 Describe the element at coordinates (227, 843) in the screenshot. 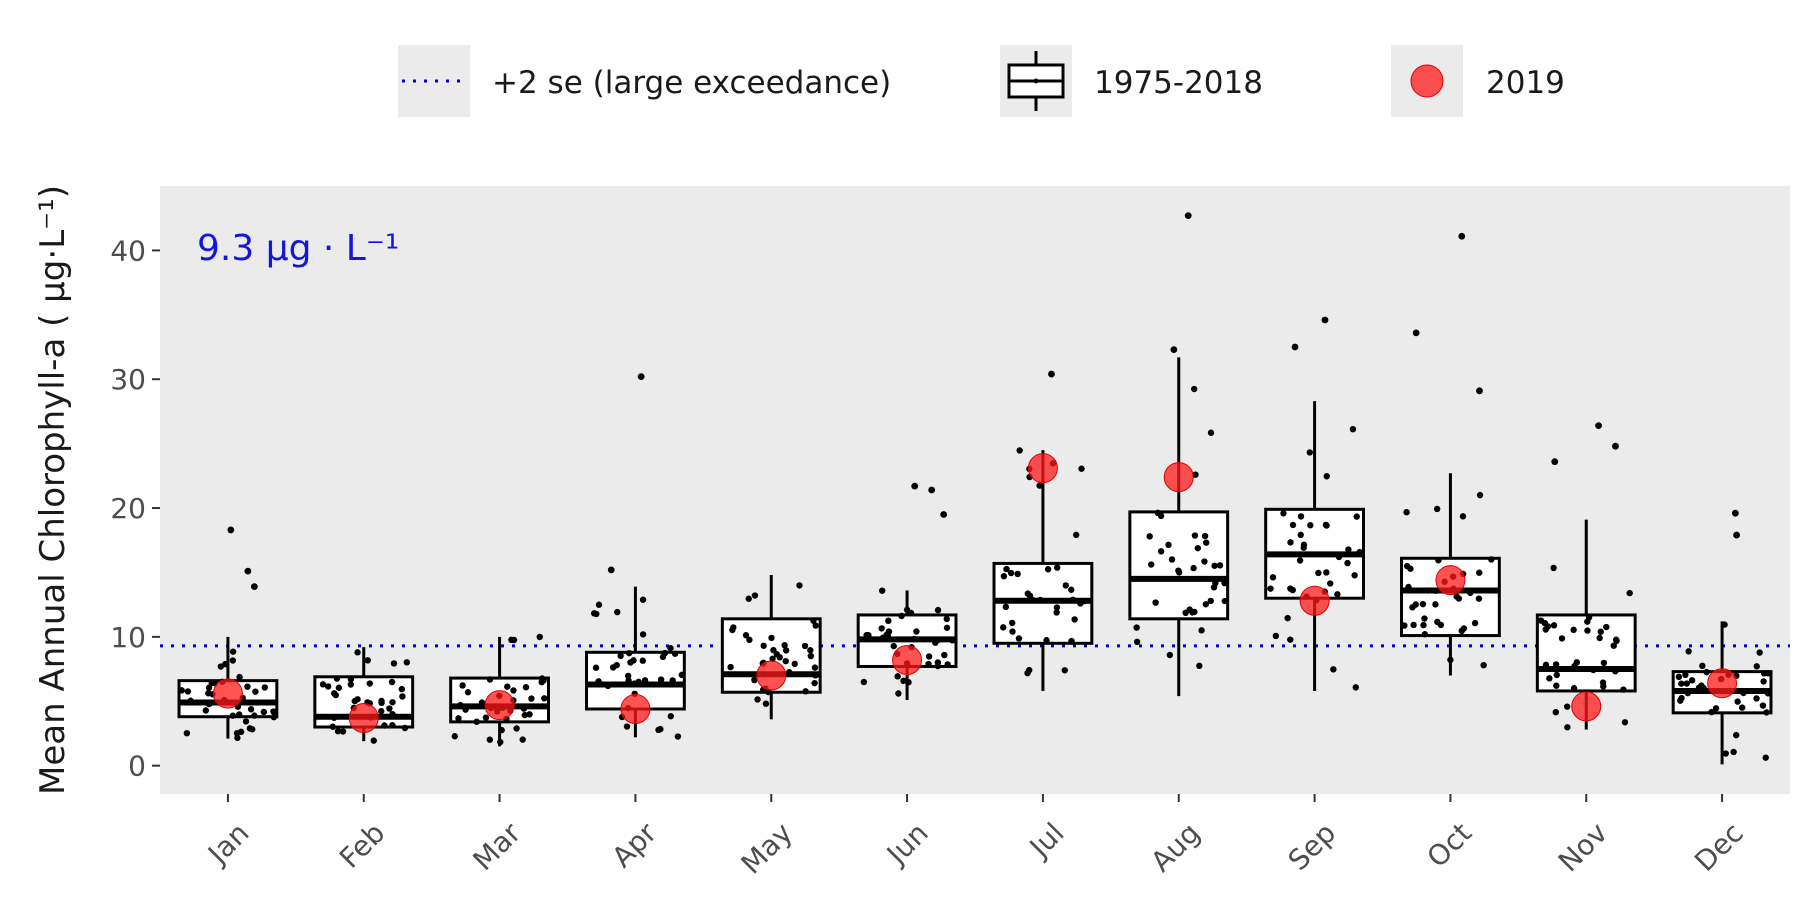

I see `x-tick-label: Jan` at that location.